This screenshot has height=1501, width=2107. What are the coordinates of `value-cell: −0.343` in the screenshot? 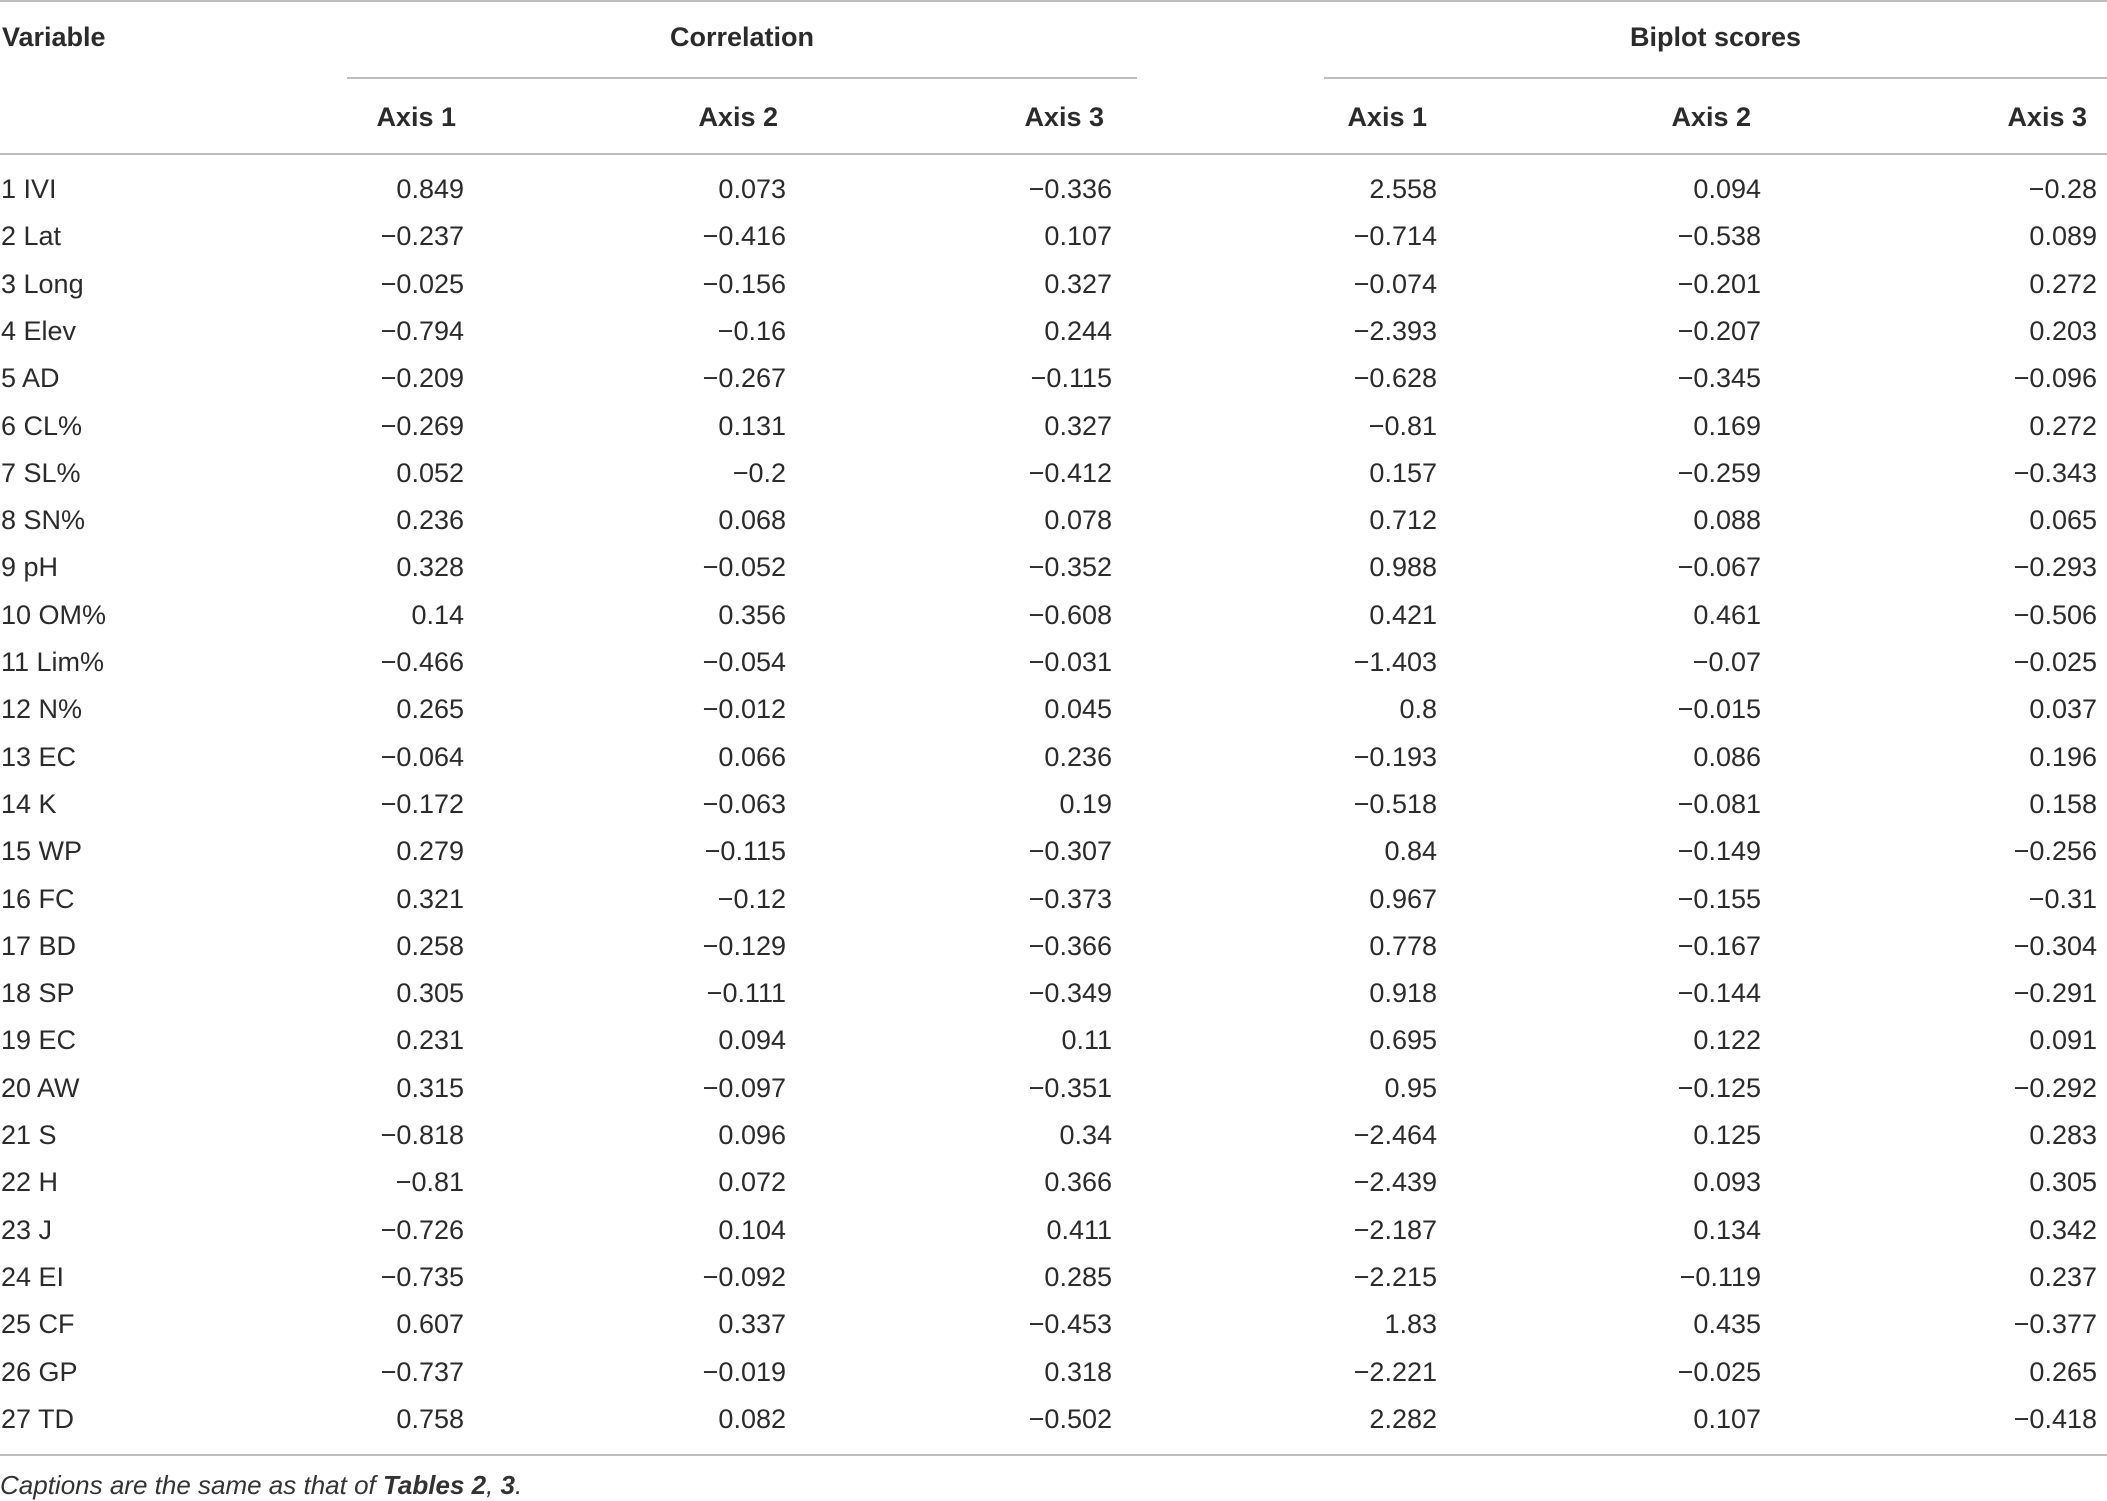 It's located at (2055, 472).